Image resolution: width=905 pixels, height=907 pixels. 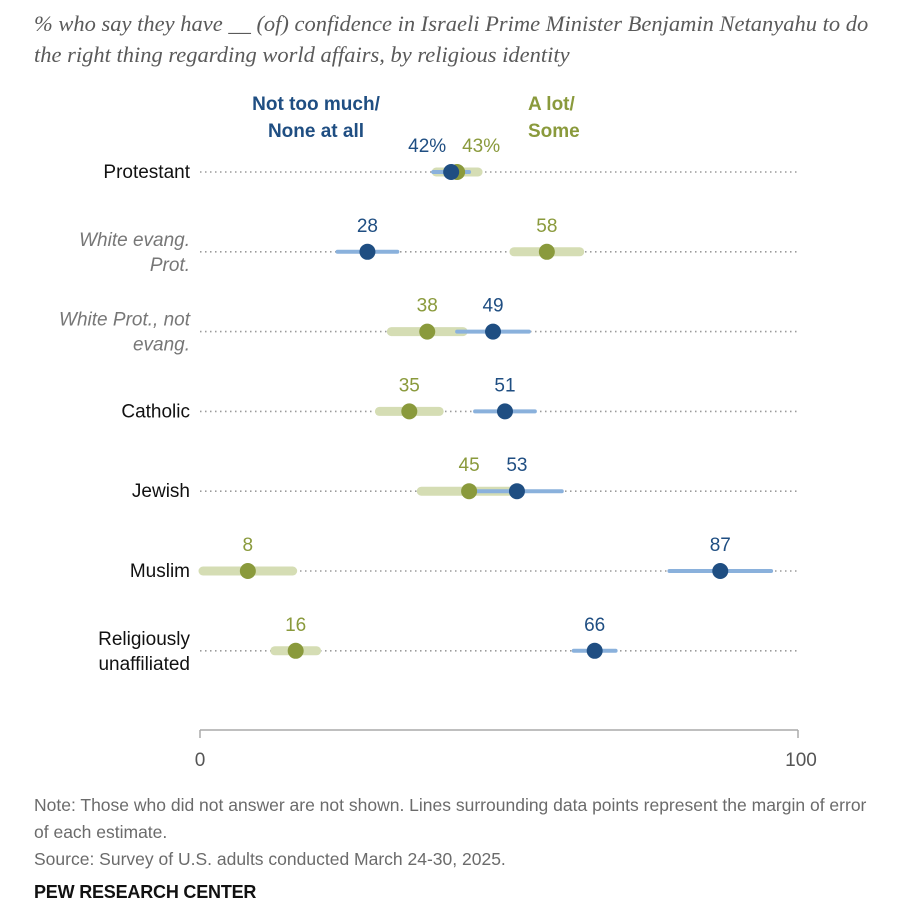 What do you see at coordinates (155, 411) in the screenshot?
I see `category-label: Catholic` at bounding box center [155, 411].